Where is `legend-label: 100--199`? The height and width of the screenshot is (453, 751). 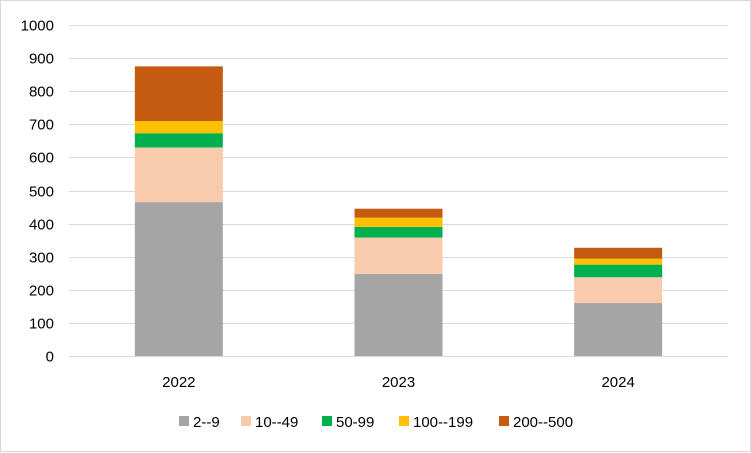 legend-label: 100--199 is located at coordinates (443, 422).